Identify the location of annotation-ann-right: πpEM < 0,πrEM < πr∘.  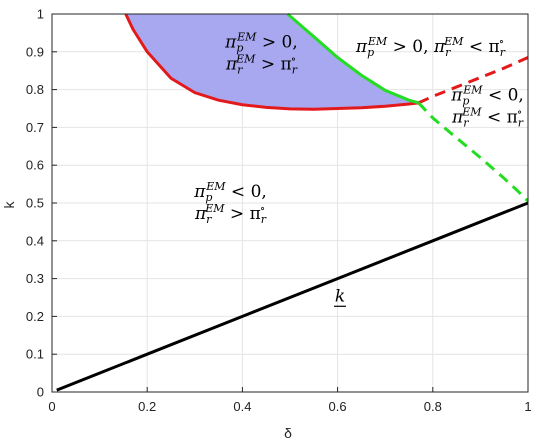
(487, 107).